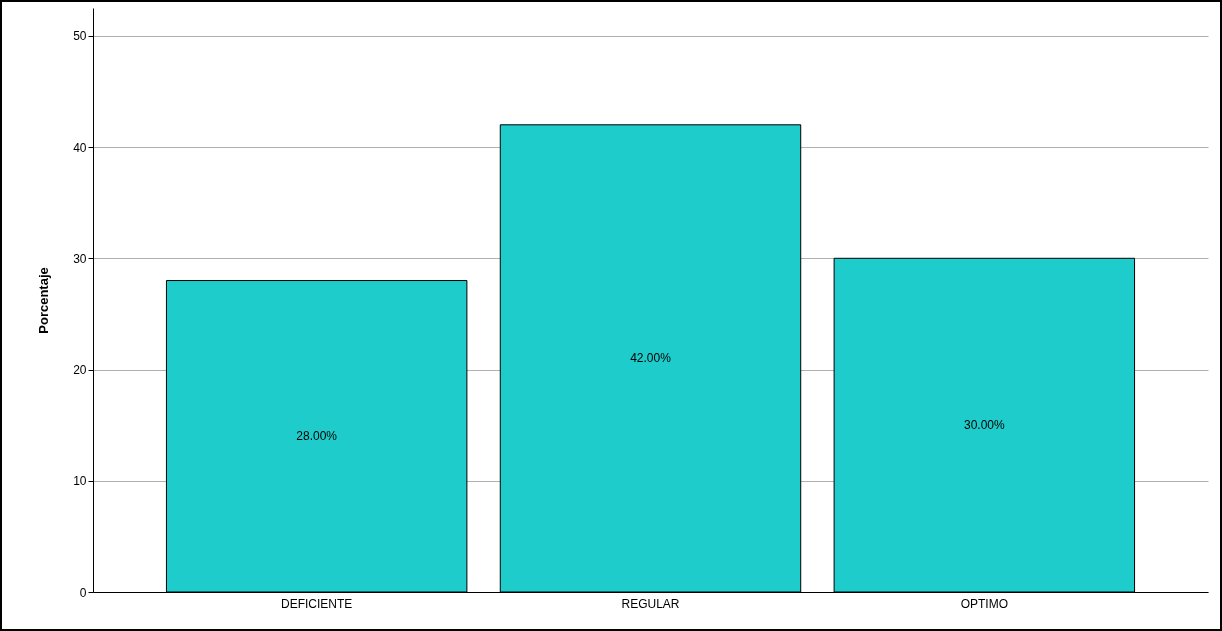 The image size is (1222, 631). Describe the element at coordinates (80, 370) in the screenshot. I see `y-tick-label: 20` at that location.